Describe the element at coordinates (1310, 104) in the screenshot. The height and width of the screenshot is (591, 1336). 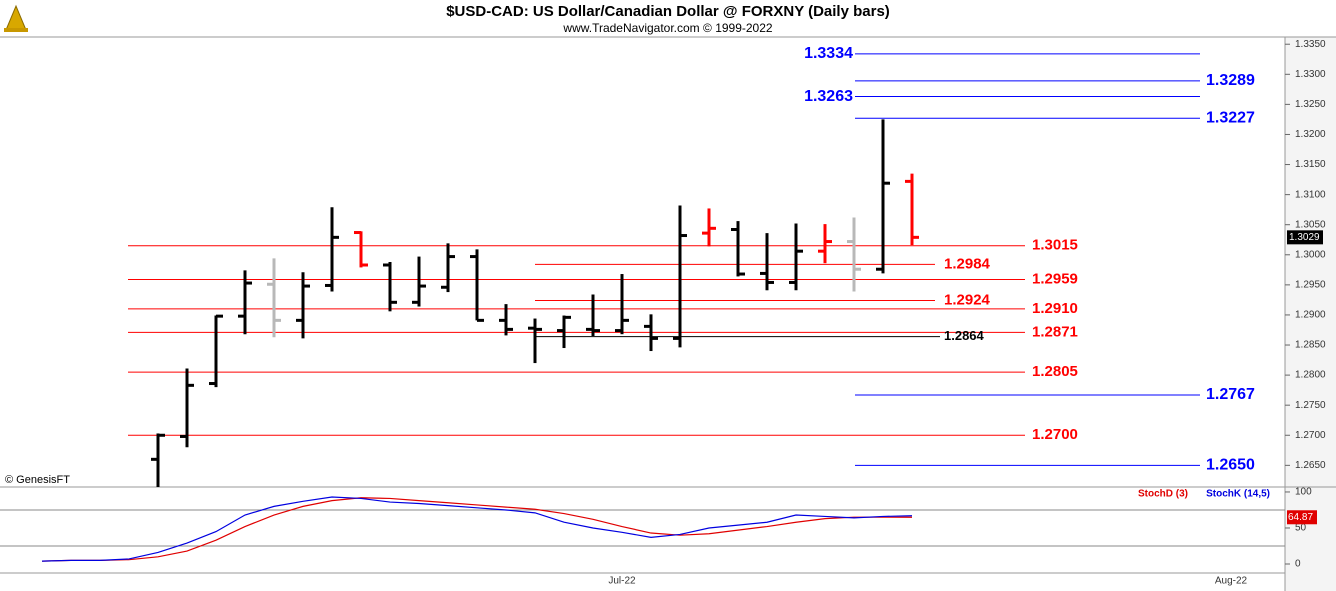
I see `y-tick-label: 1.3250` at that location.